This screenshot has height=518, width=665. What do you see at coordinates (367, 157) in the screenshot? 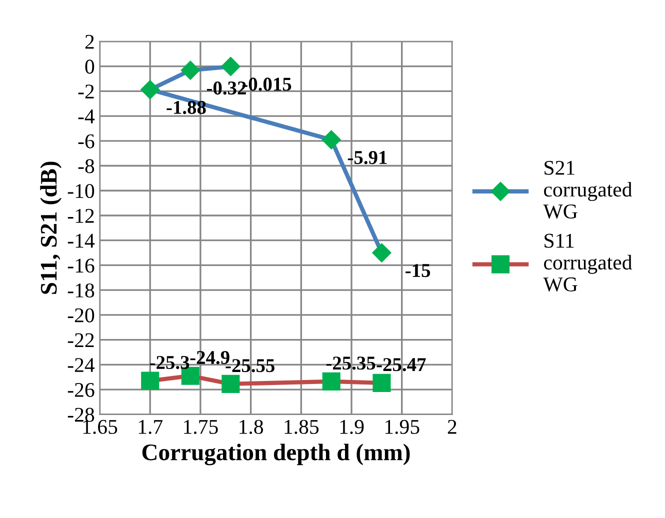
I see `data-label: -5.91` at bounding box center [367, 157].